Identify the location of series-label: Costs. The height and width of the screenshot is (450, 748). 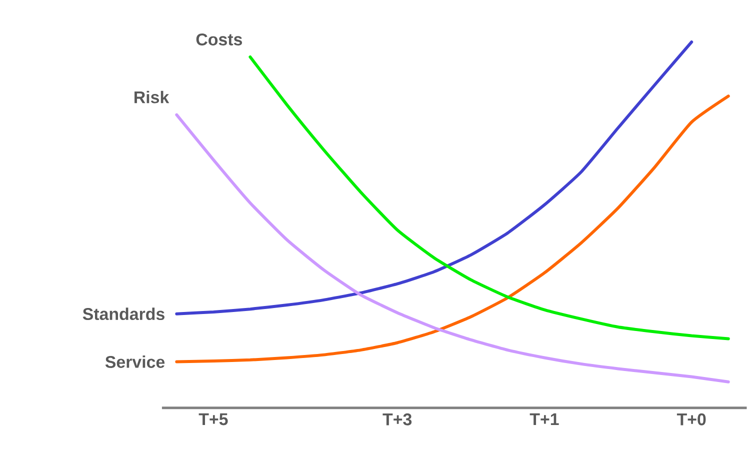
(219, 40).